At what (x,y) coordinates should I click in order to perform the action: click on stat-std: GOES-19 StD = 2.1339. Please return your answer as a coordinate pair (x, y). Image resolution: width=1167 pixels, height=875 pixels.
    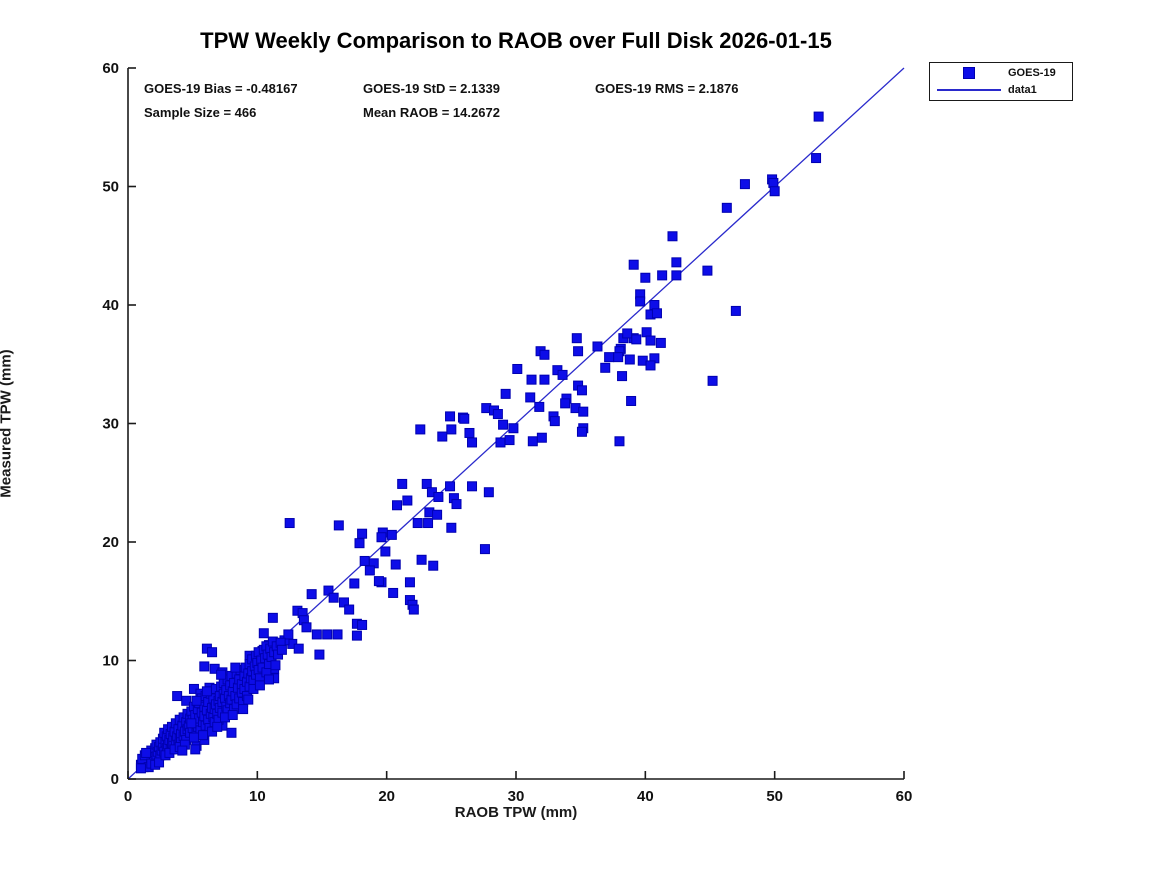
    Looking at the image, I should click on (431, 88).